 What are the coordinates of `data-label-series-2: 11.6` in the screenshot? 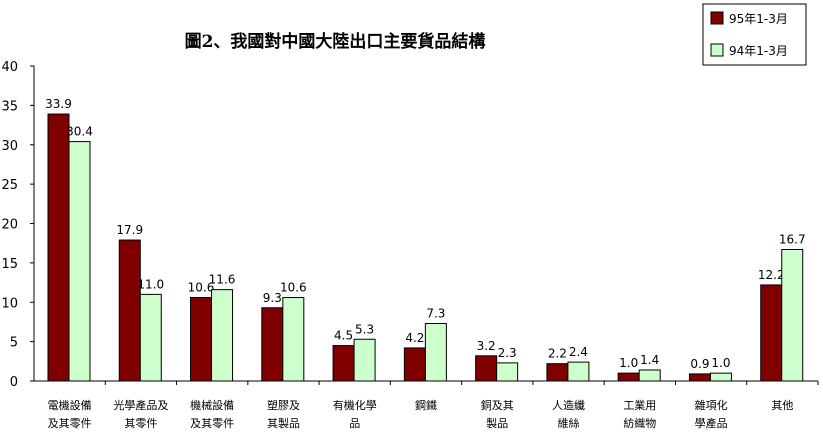 It's located at (222, 280).